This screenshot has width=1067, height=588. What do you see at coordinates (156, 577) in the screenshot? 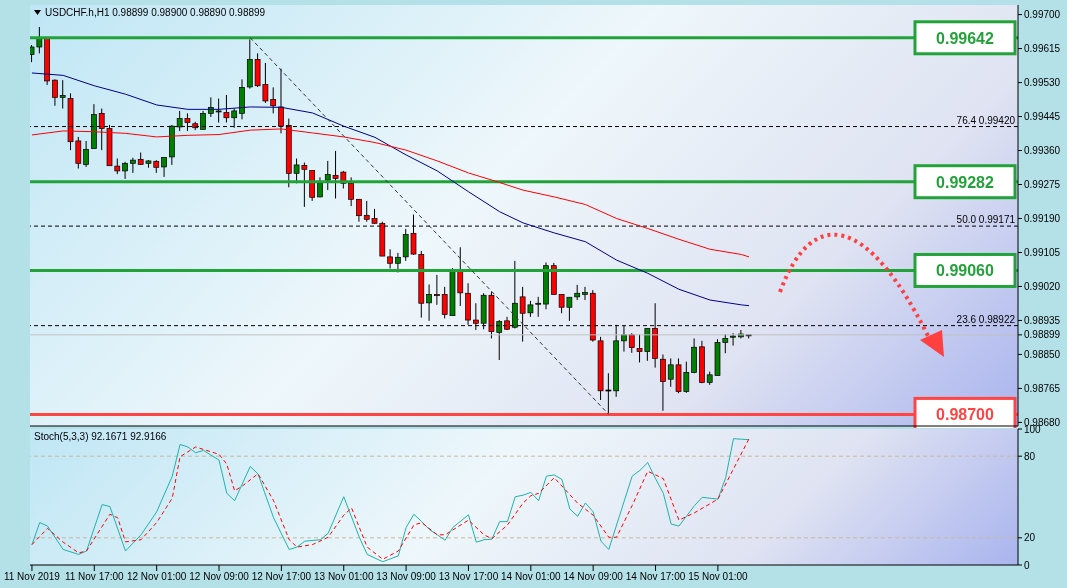
I see `x-tick-label: 12 Nov 01:00` at bounding box center [156, 577].